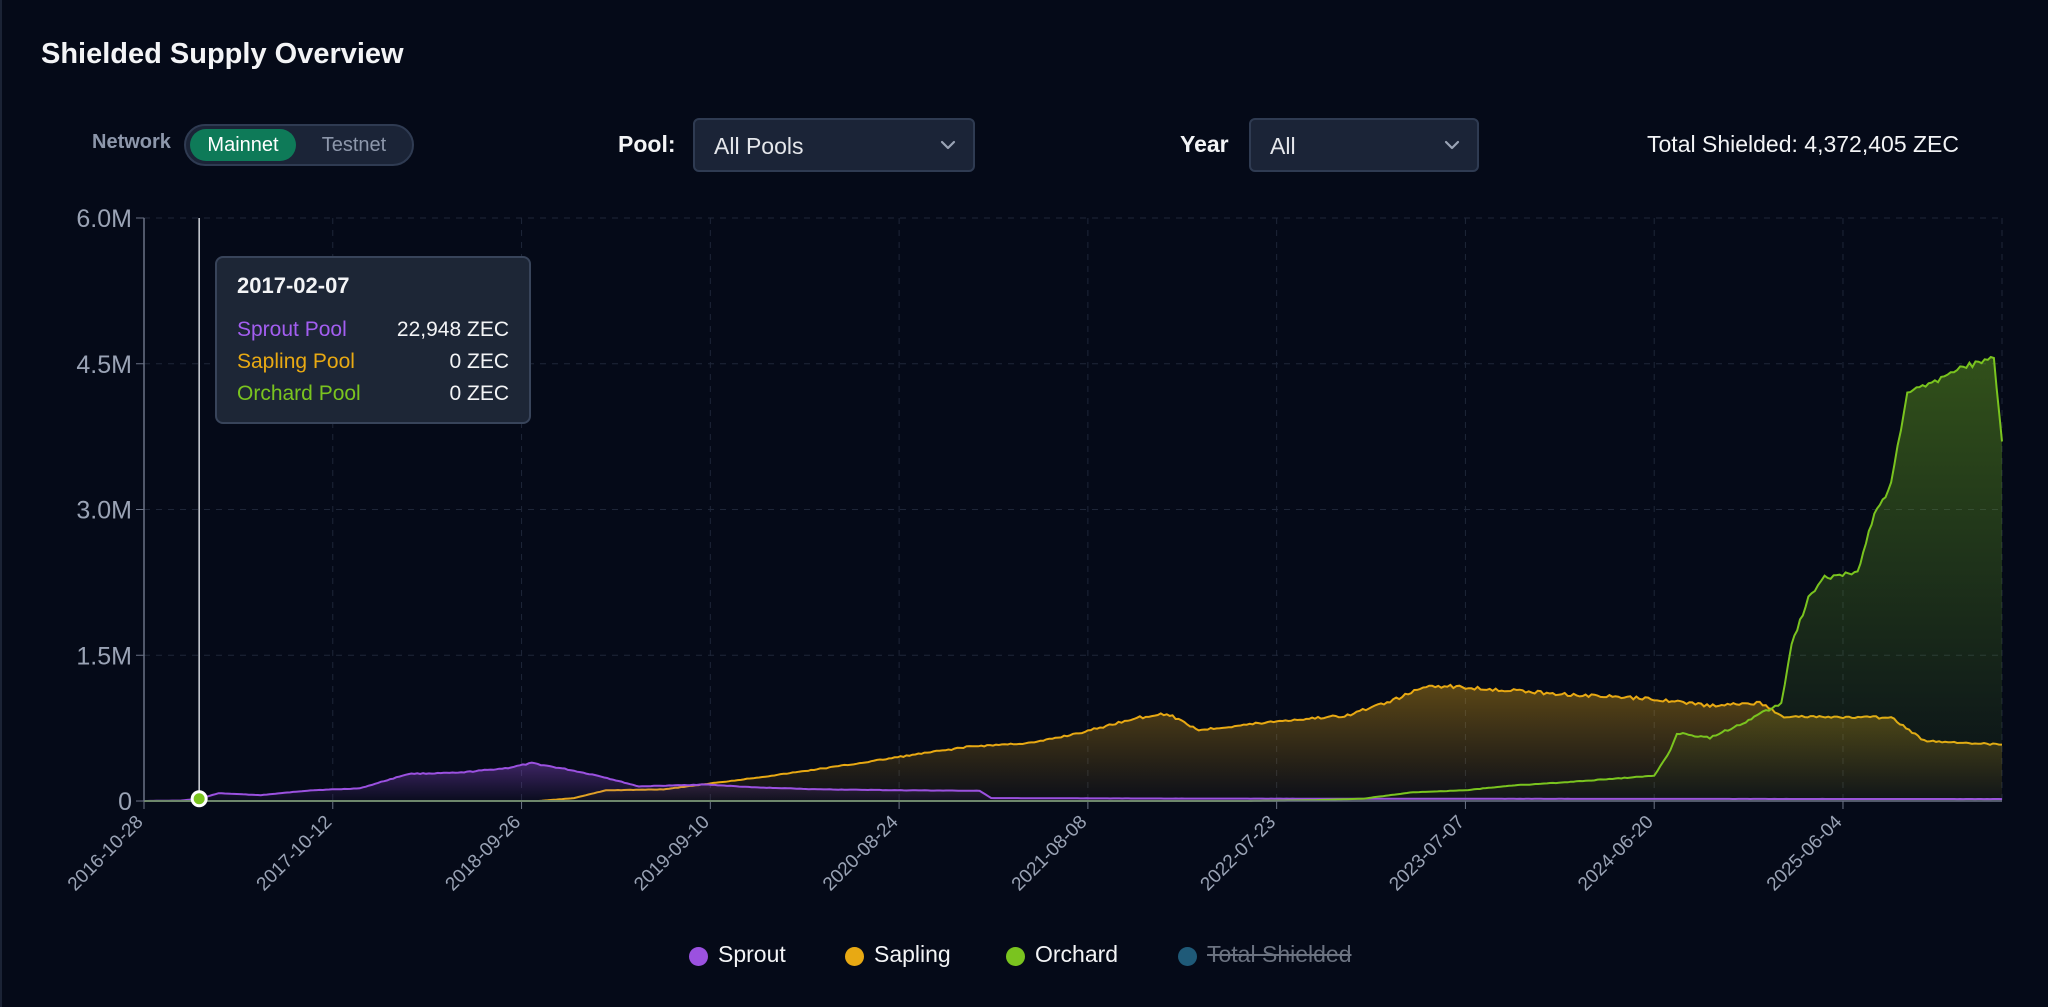 The height and width of the screenshot is (1007, 2048). What do you see at coordinates (222, 54) in the screenshot?
I see `page-title: Shielded Supply Overview` at bounding box center [222, 54].